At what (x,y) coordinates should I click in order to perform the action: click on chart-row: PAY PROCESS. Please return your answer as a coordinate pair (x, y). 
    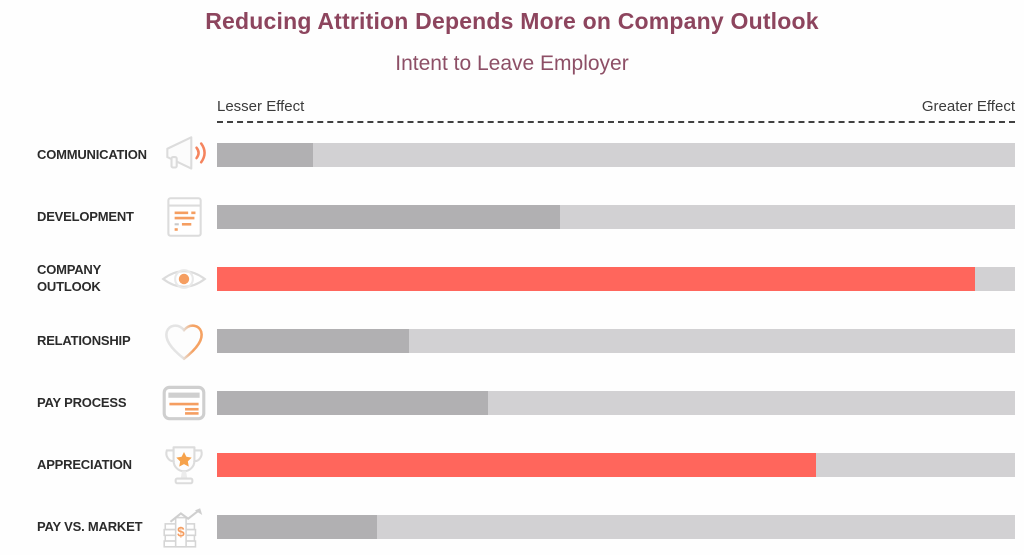
    Looking at the image, I should click on (512, 403).